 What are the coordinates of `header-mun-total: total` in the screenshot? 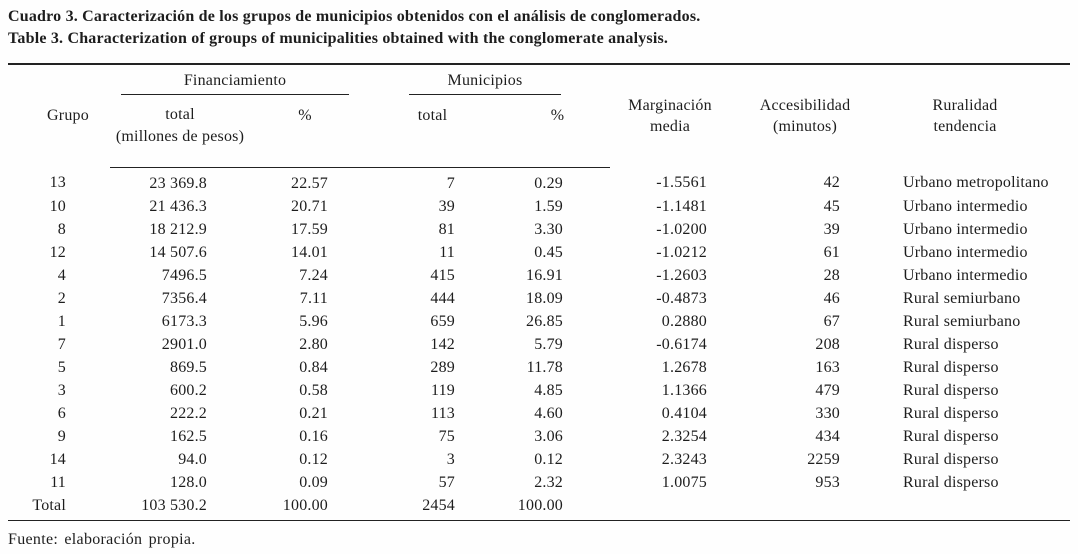 It's located at (432, 136).